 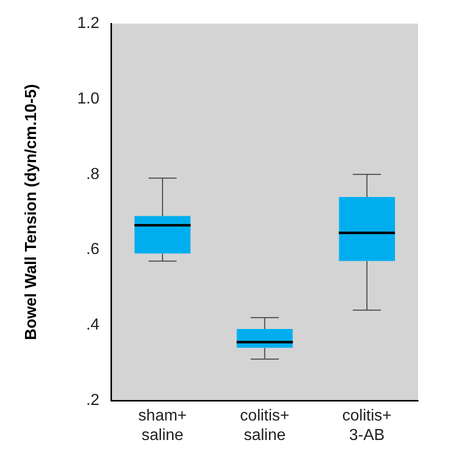 What do you see at coordinates (93, 249) in the screenshot?
I see `y-tick-label: .6` at bounding box center [93, 249].